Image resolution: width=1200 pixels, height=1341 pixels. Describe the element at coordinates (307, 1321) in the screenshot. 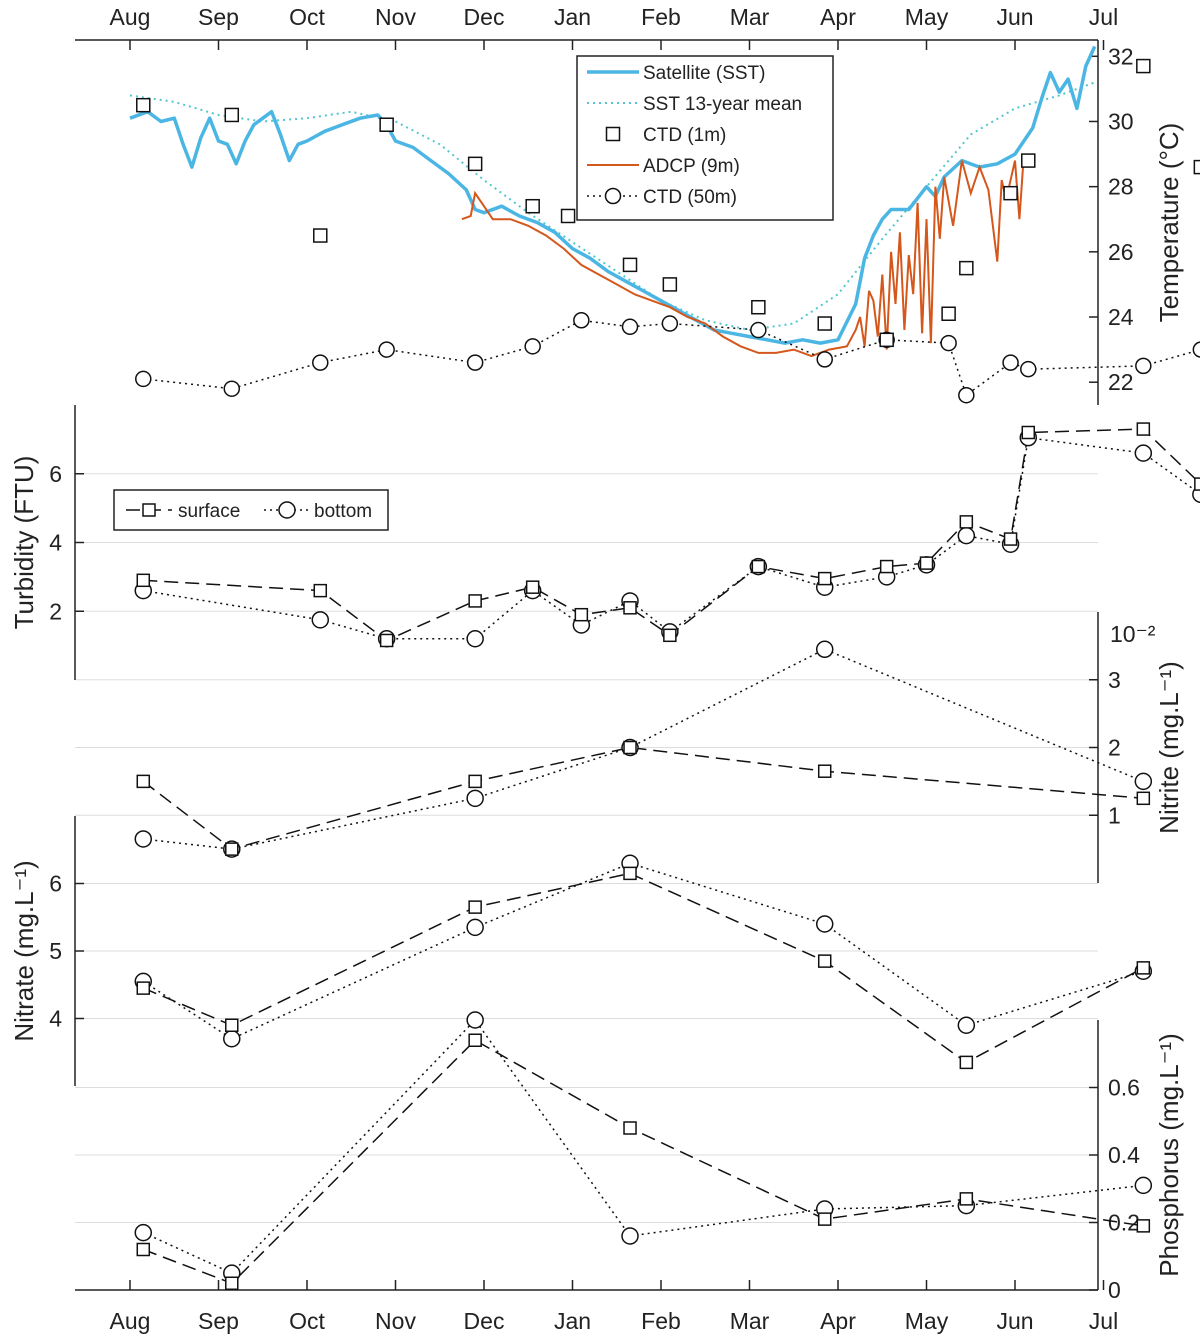

I see `bottom-month-label: Oct` at that location.